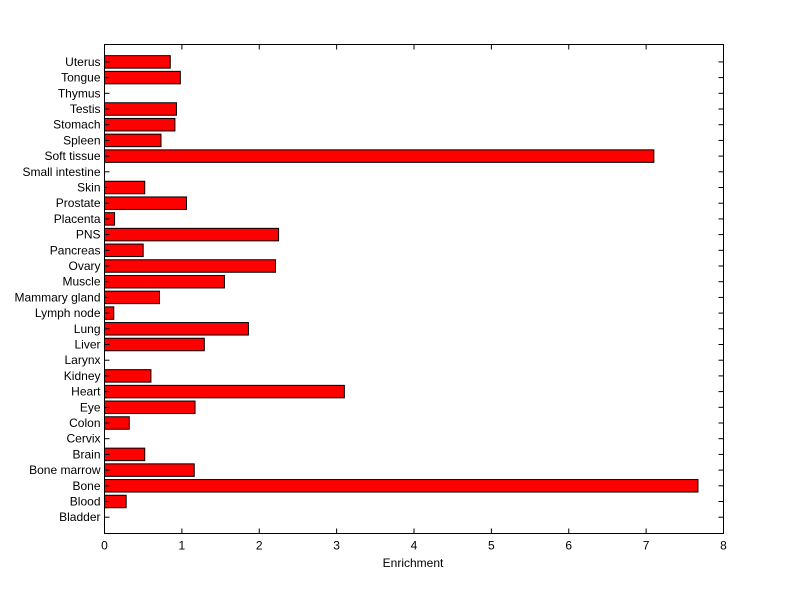 This screenshot has width=800, height=599. I want to click on y-tick-label-bladder: Bladder, so click(79, 517).